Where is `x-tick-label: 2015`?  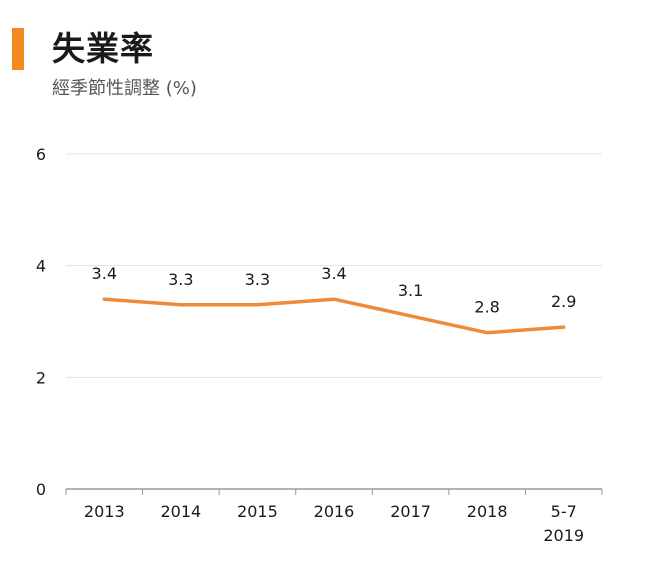 x-tick-label: 2015 is located at coordinates (257, 511).